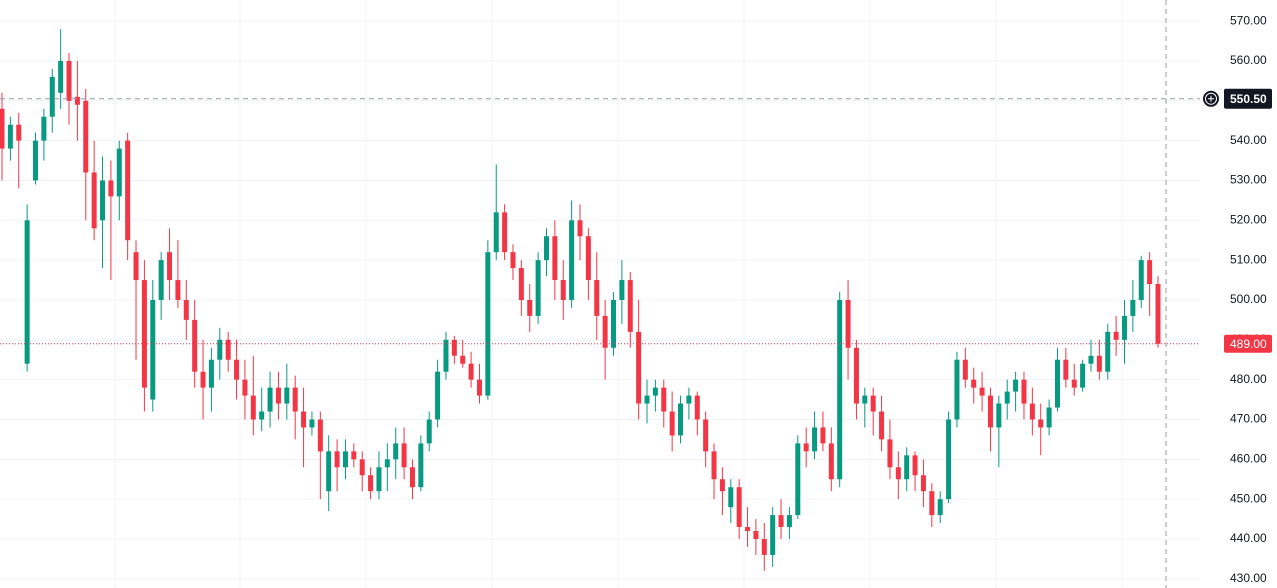  I want to click on crosshair-label-bg, so click(1248, 98).